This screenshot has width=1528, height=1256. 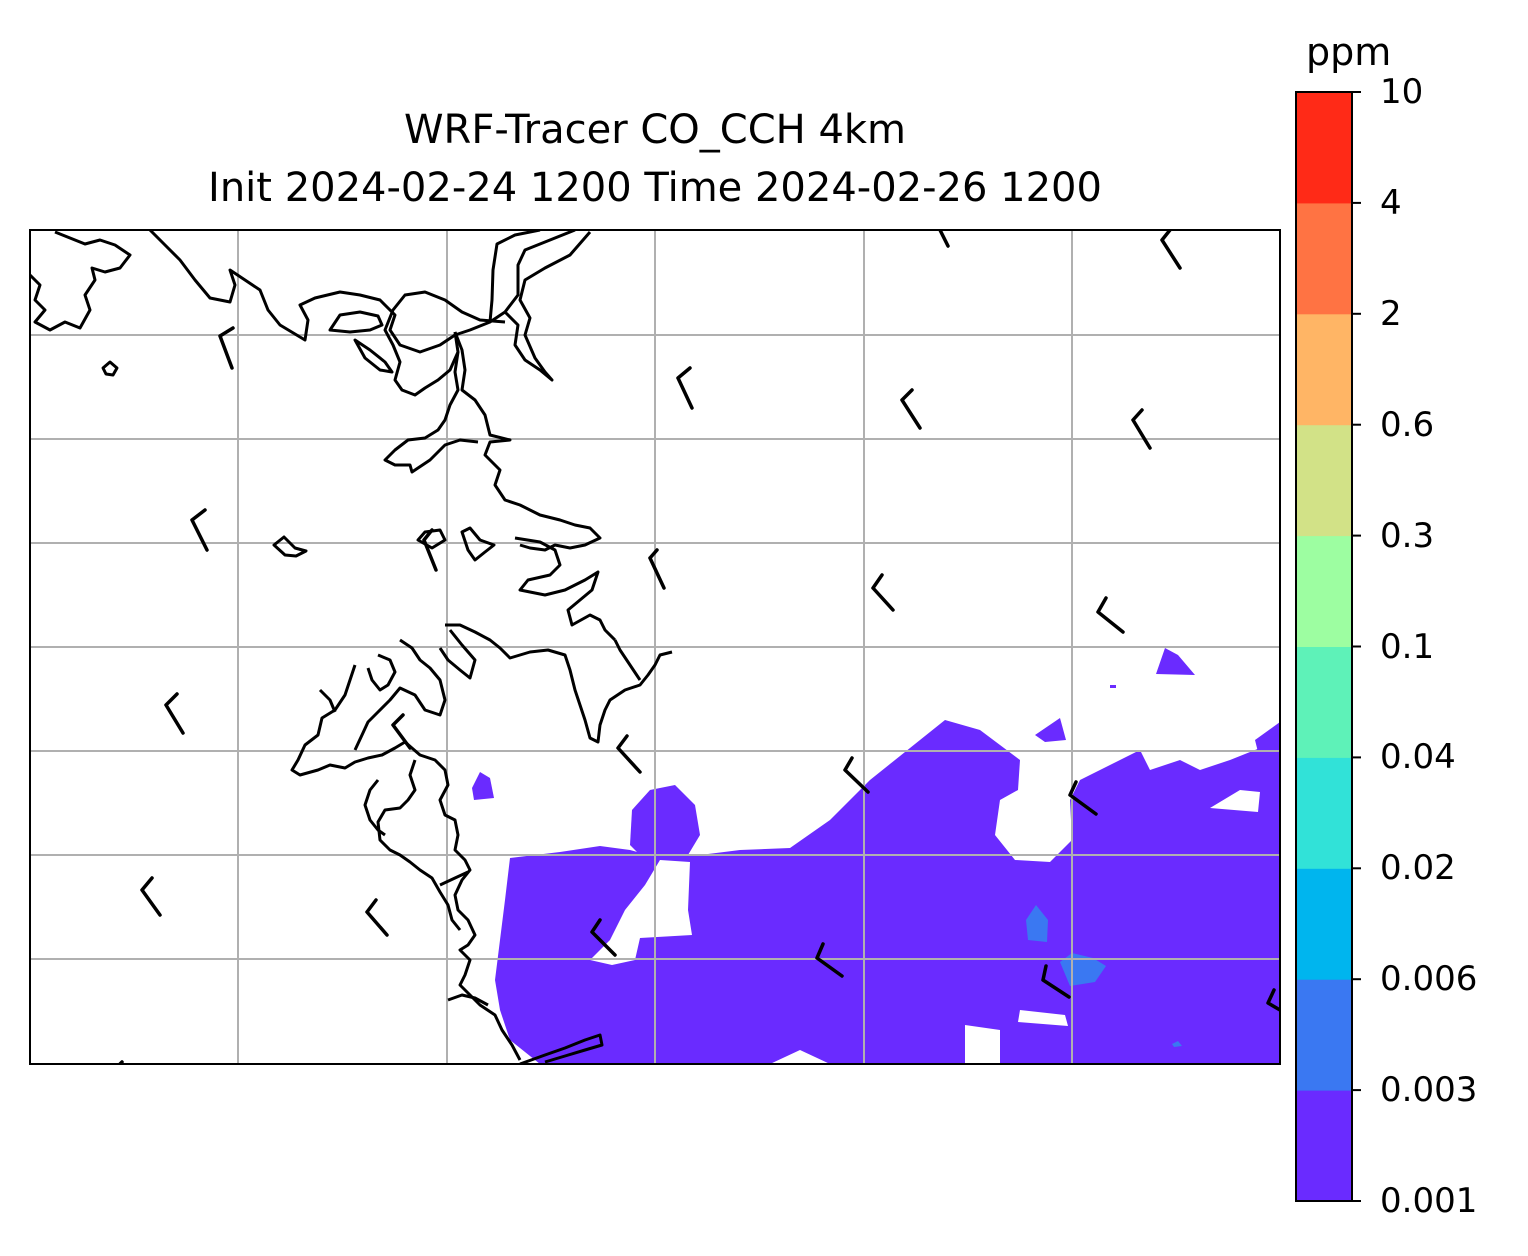 I want to click on colorbar-tick-label: 0.6, so click(x=1407, y=424).